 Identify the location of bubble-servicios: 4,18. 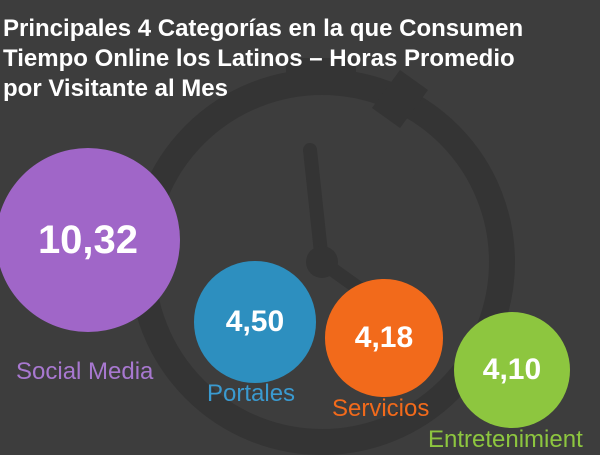
(384, 338).